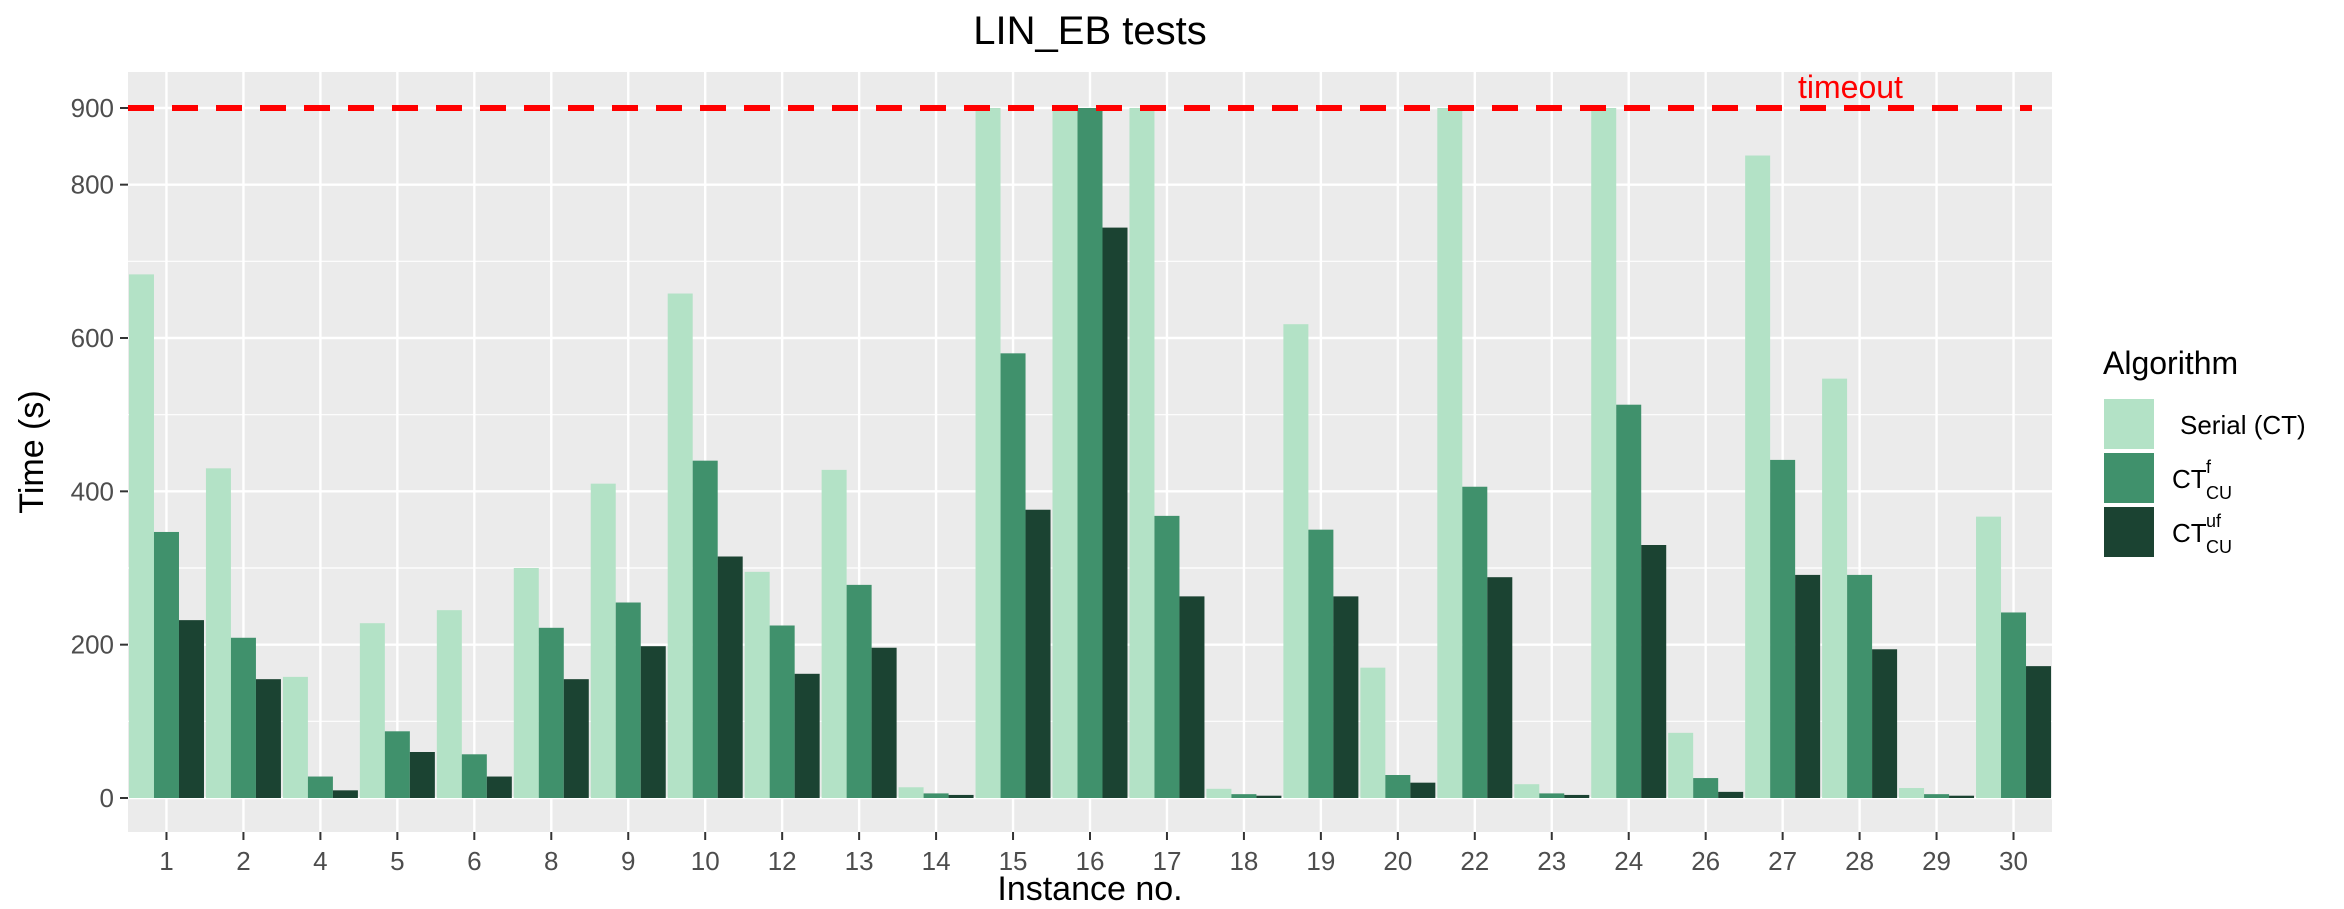  Describe the element at coordinates (32, 451) in the screenshot. I see `y-axis-title: Time (s)` at that location.